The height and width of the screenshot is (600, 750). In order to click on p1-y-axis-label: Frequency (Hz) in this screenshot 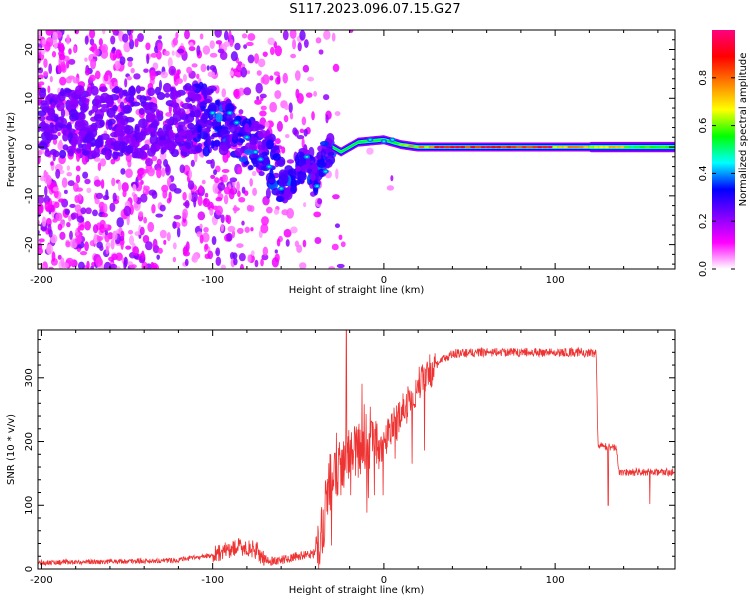, I will do `click(11, 150)`.